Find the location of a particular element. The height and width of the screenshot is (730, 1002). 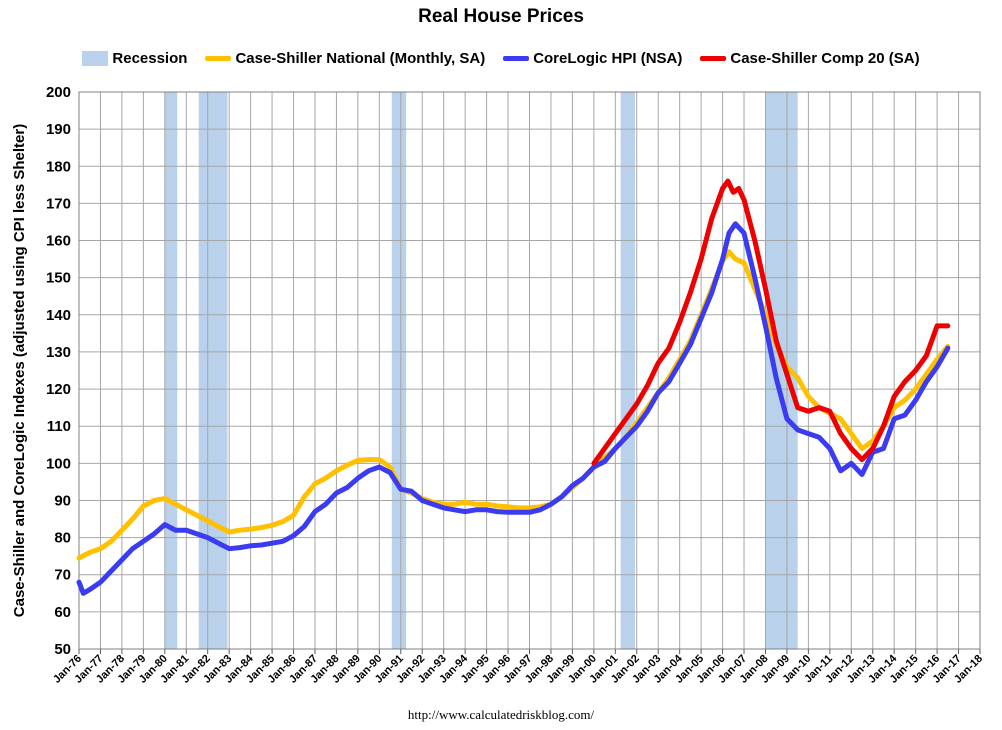

legend-label-corelogic: CoreLogic HPI (NSA) is located at coordinates (608, 58).